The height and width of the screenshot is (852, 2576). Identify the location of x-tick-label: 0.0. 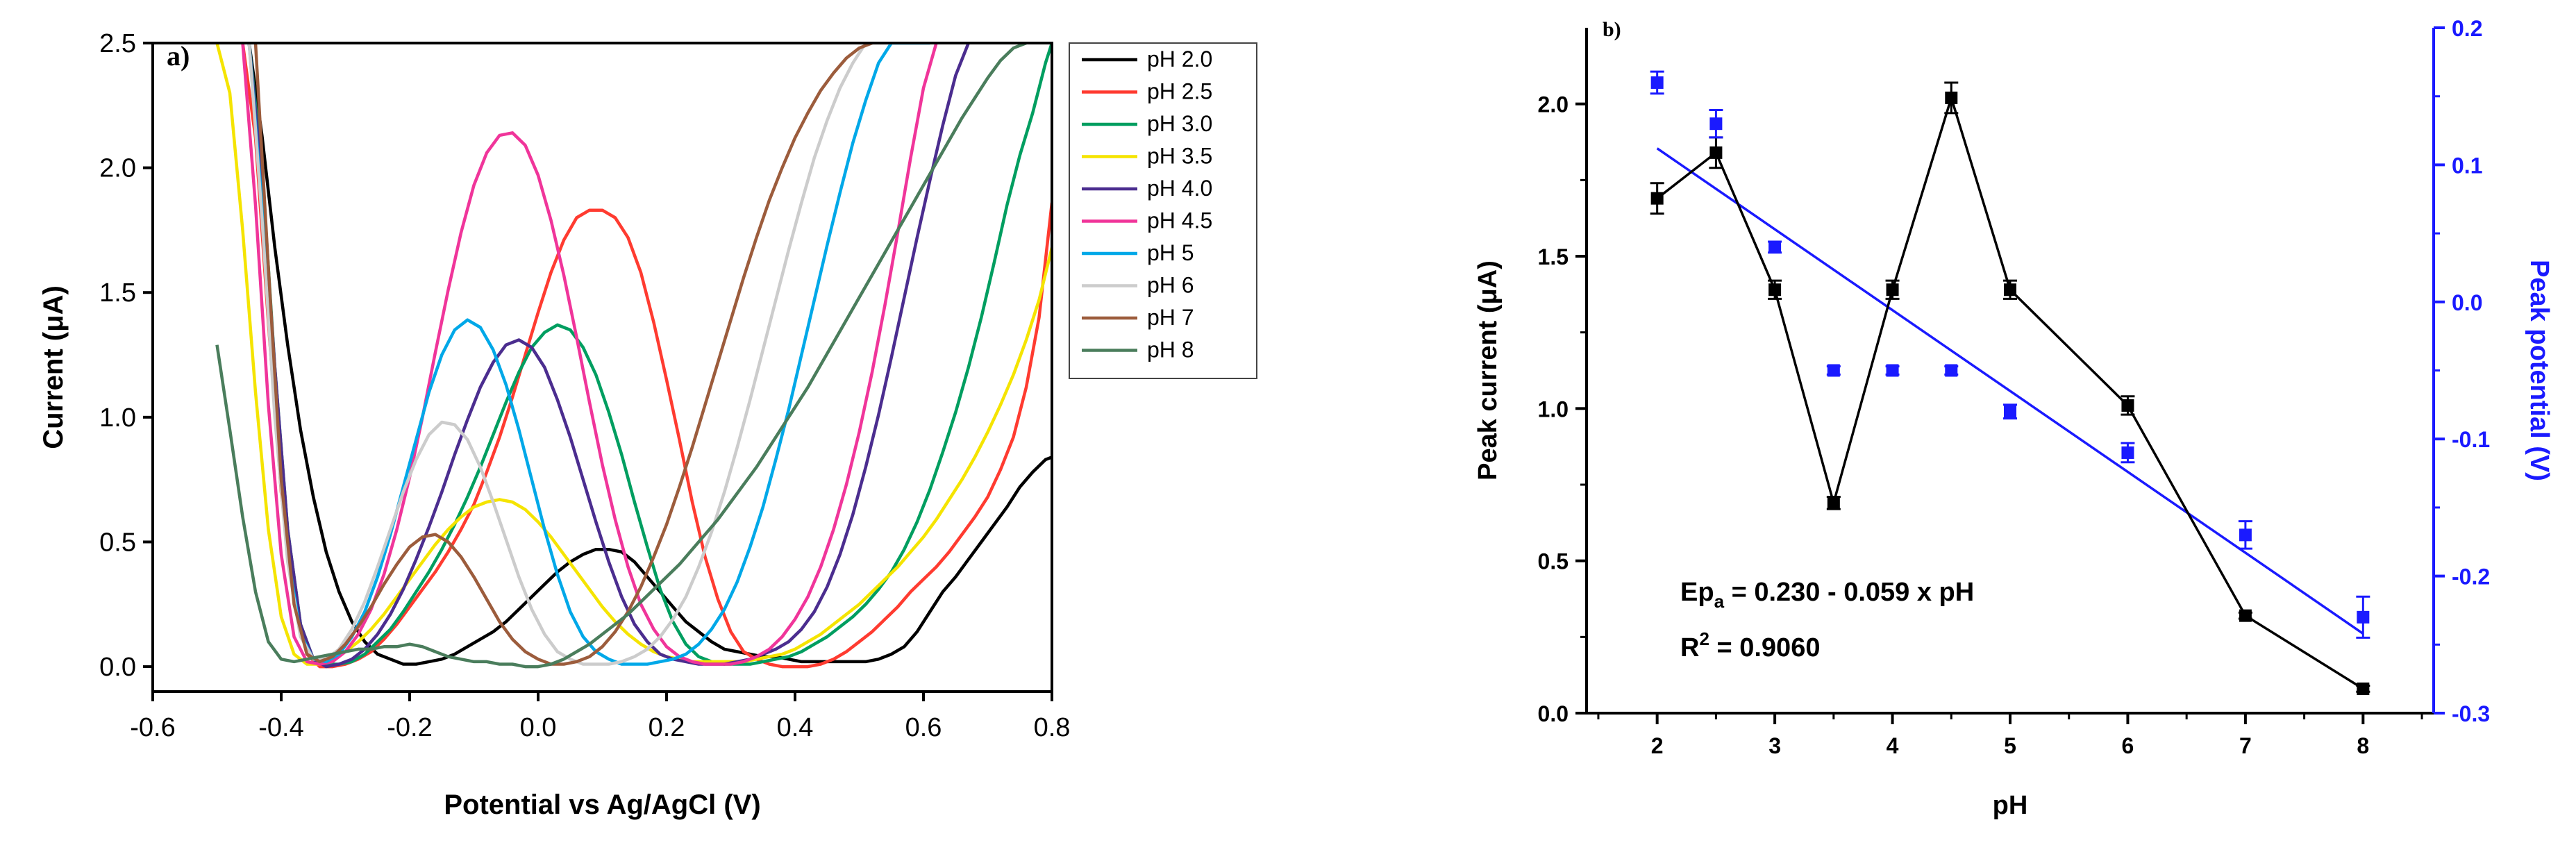
(538, 727).